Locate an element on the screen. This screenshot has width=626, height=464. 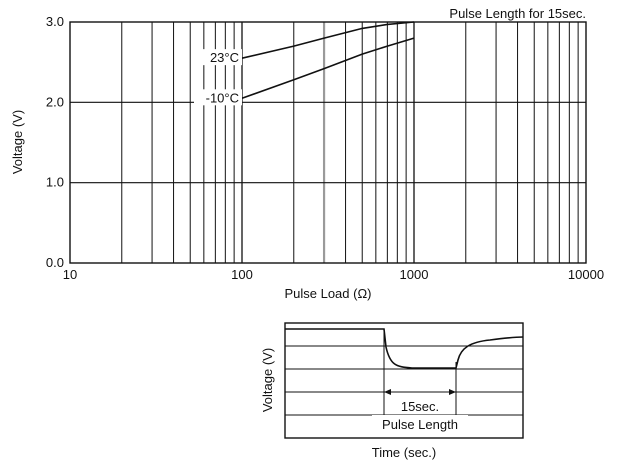
arrowhead-right is located at coordinates (452, 392).